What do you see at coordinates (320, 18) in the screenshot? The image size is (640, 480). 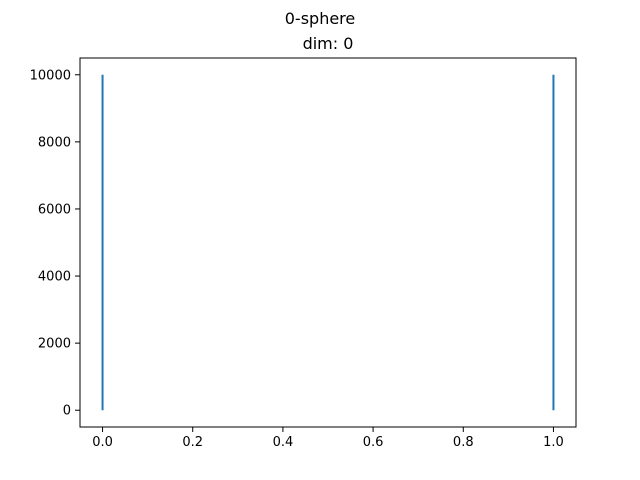 I see `chart-suptitle: 0-sphere` at bounding box center [320, 18].